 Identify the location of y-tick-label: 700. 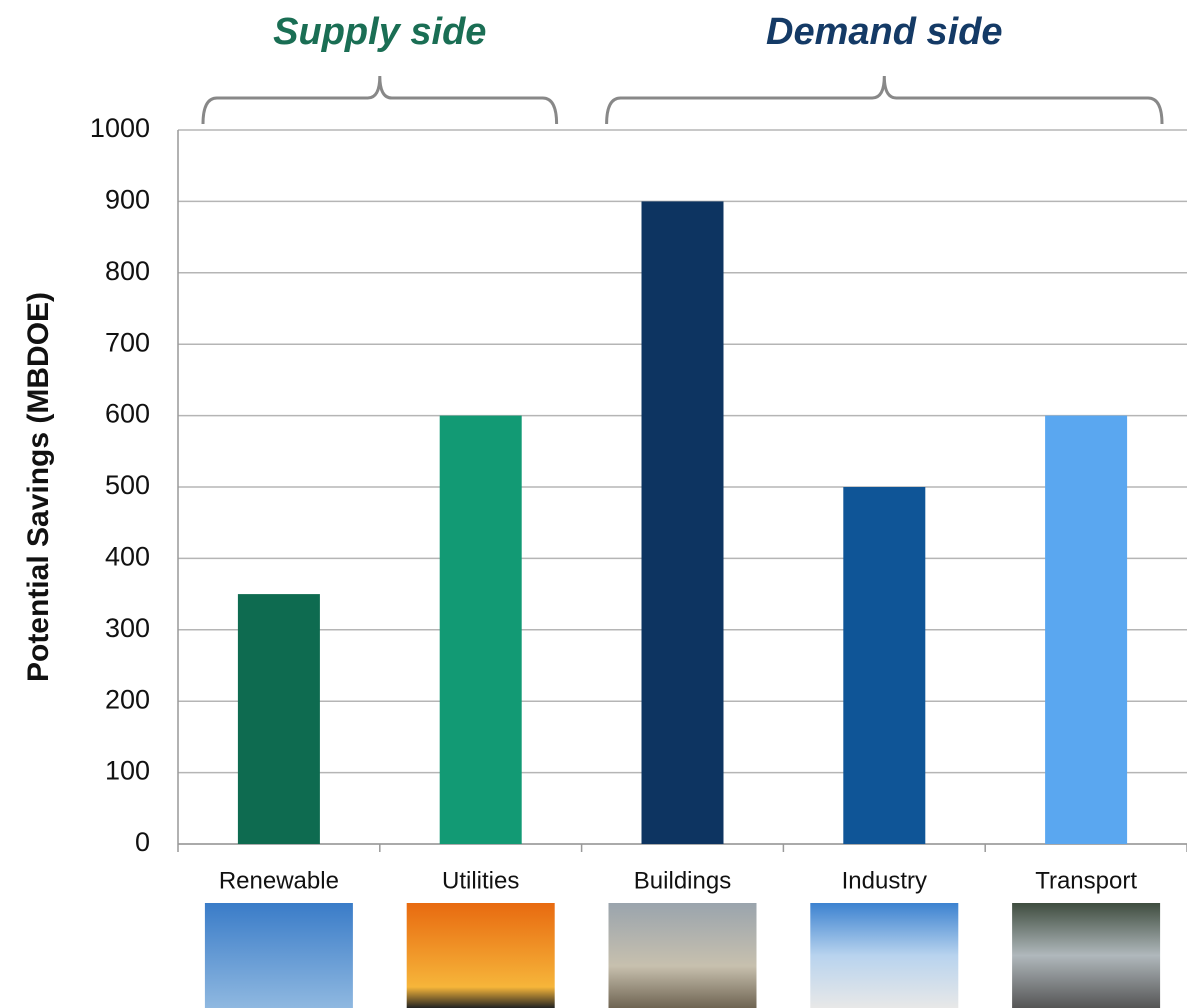
(127, 342).